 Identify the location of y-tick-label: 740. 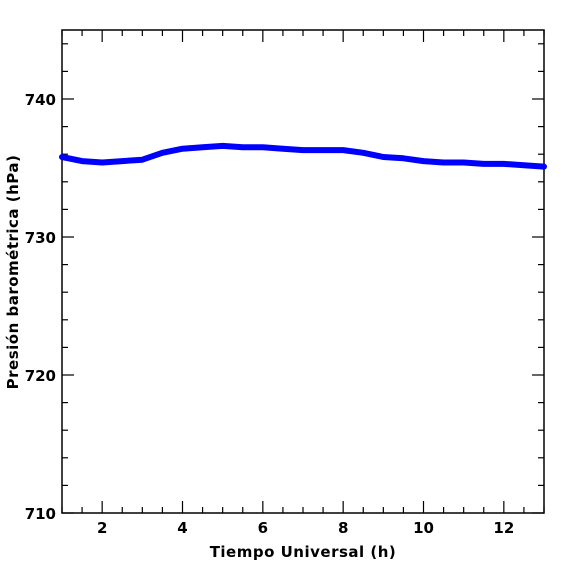
(40, 100).